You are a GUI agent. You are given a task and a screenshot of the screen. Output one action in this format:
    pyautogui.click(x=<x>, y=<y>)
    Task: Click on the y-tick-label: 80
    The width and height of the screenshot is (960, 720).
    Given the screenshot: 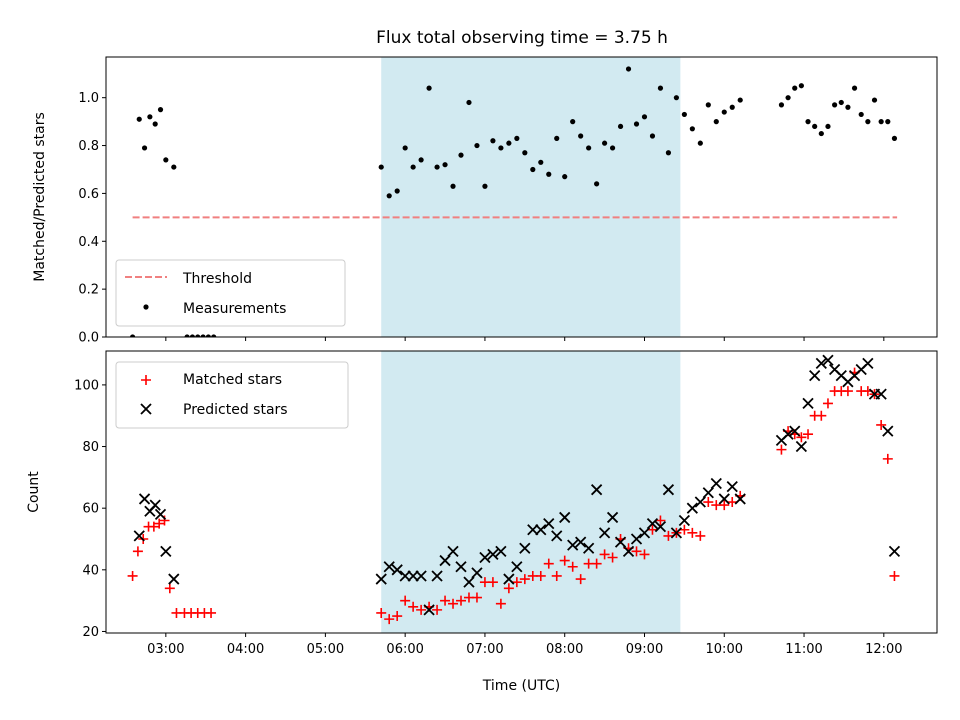 What is the action you would take?
    pyautogui.click(x=90, y=447)
    